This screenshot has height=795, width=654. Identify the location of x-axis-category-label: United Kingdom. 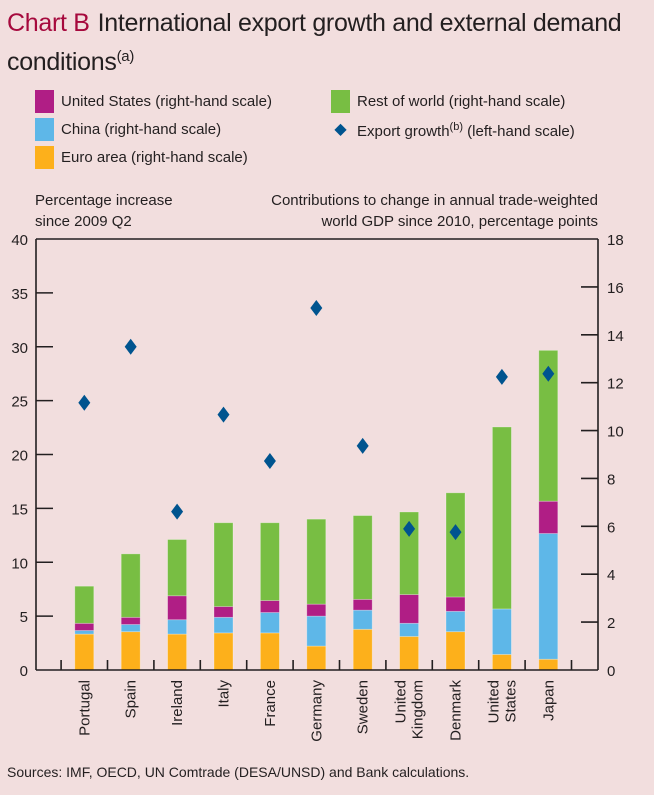
(410, 709).